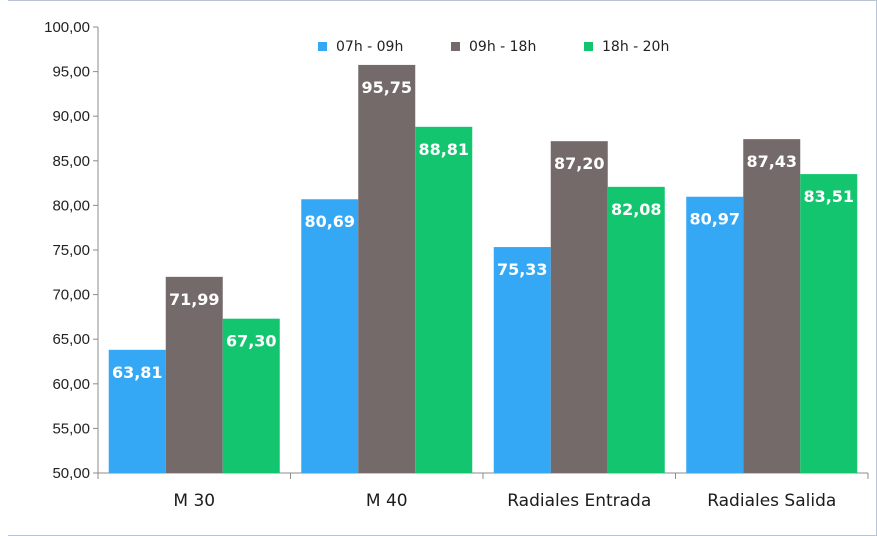  Describe the element at coordinates (71, 473) in the screenshot. I see `y-tick-label: 50,00` at that location.